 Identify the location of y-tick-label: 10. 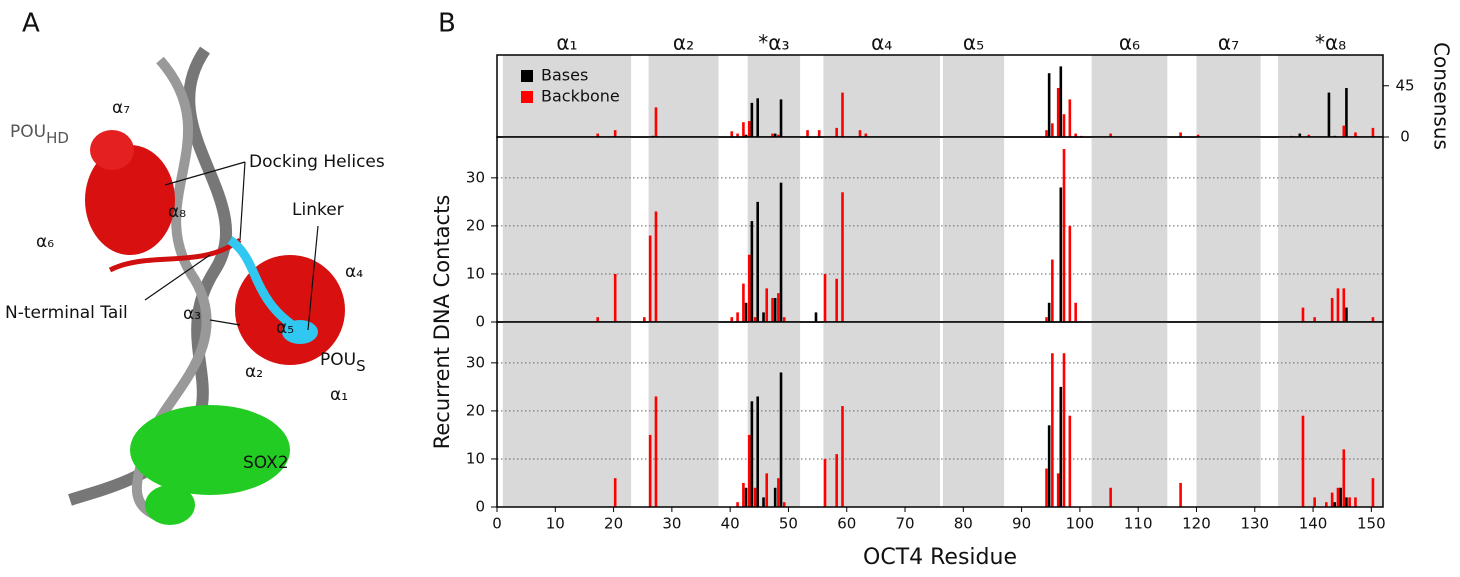
(475, 458).